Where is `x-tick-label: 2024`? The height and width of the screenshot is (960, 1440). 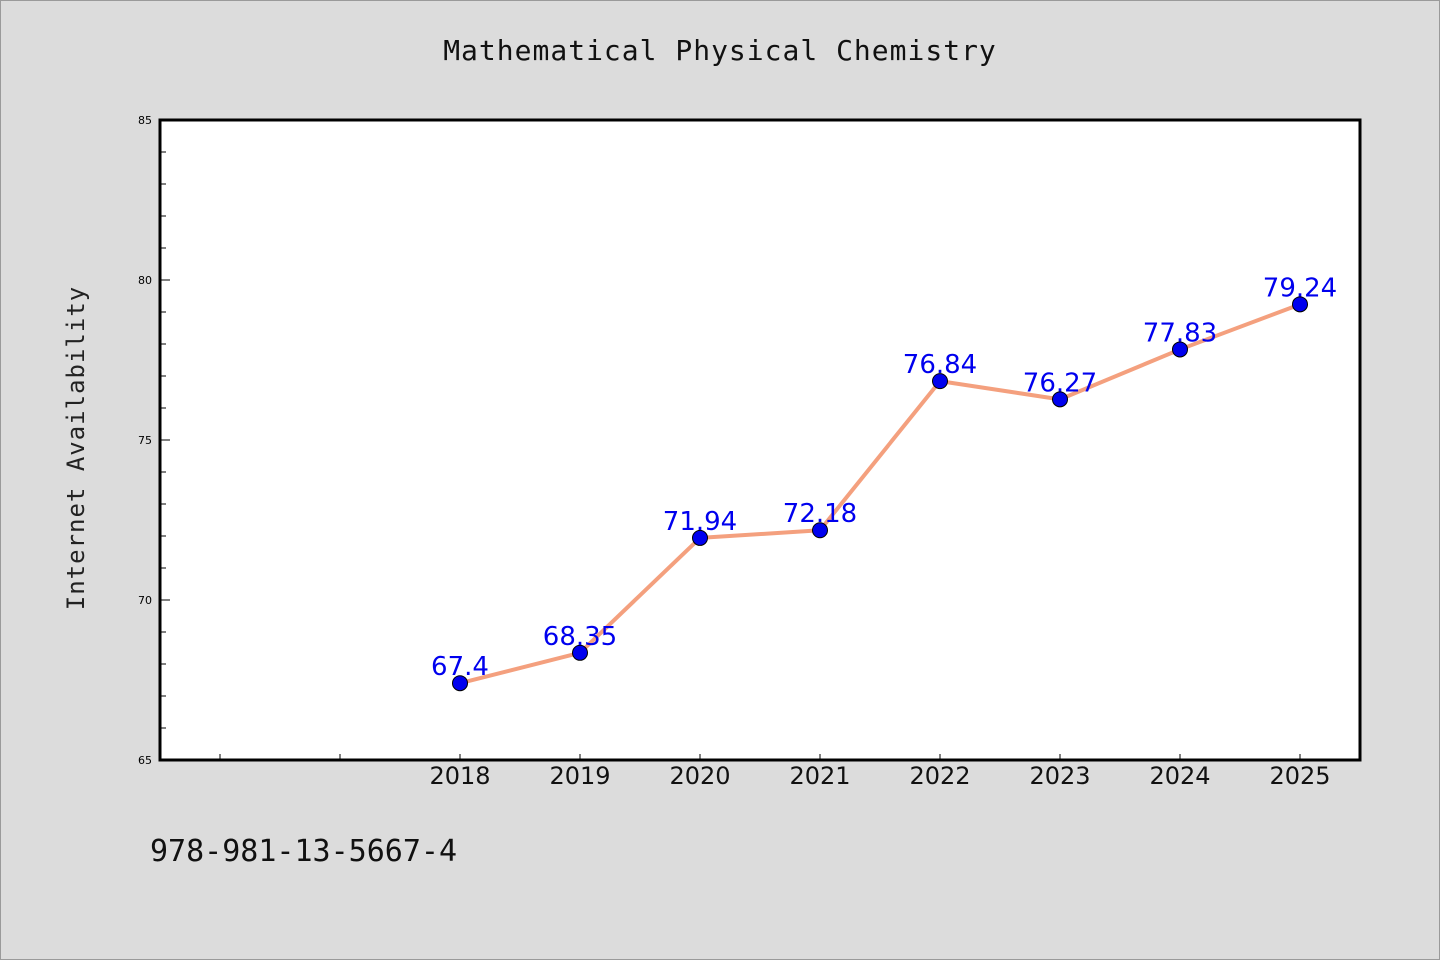
x-tick-label: 2024 is located at coordinates (1179, 776).